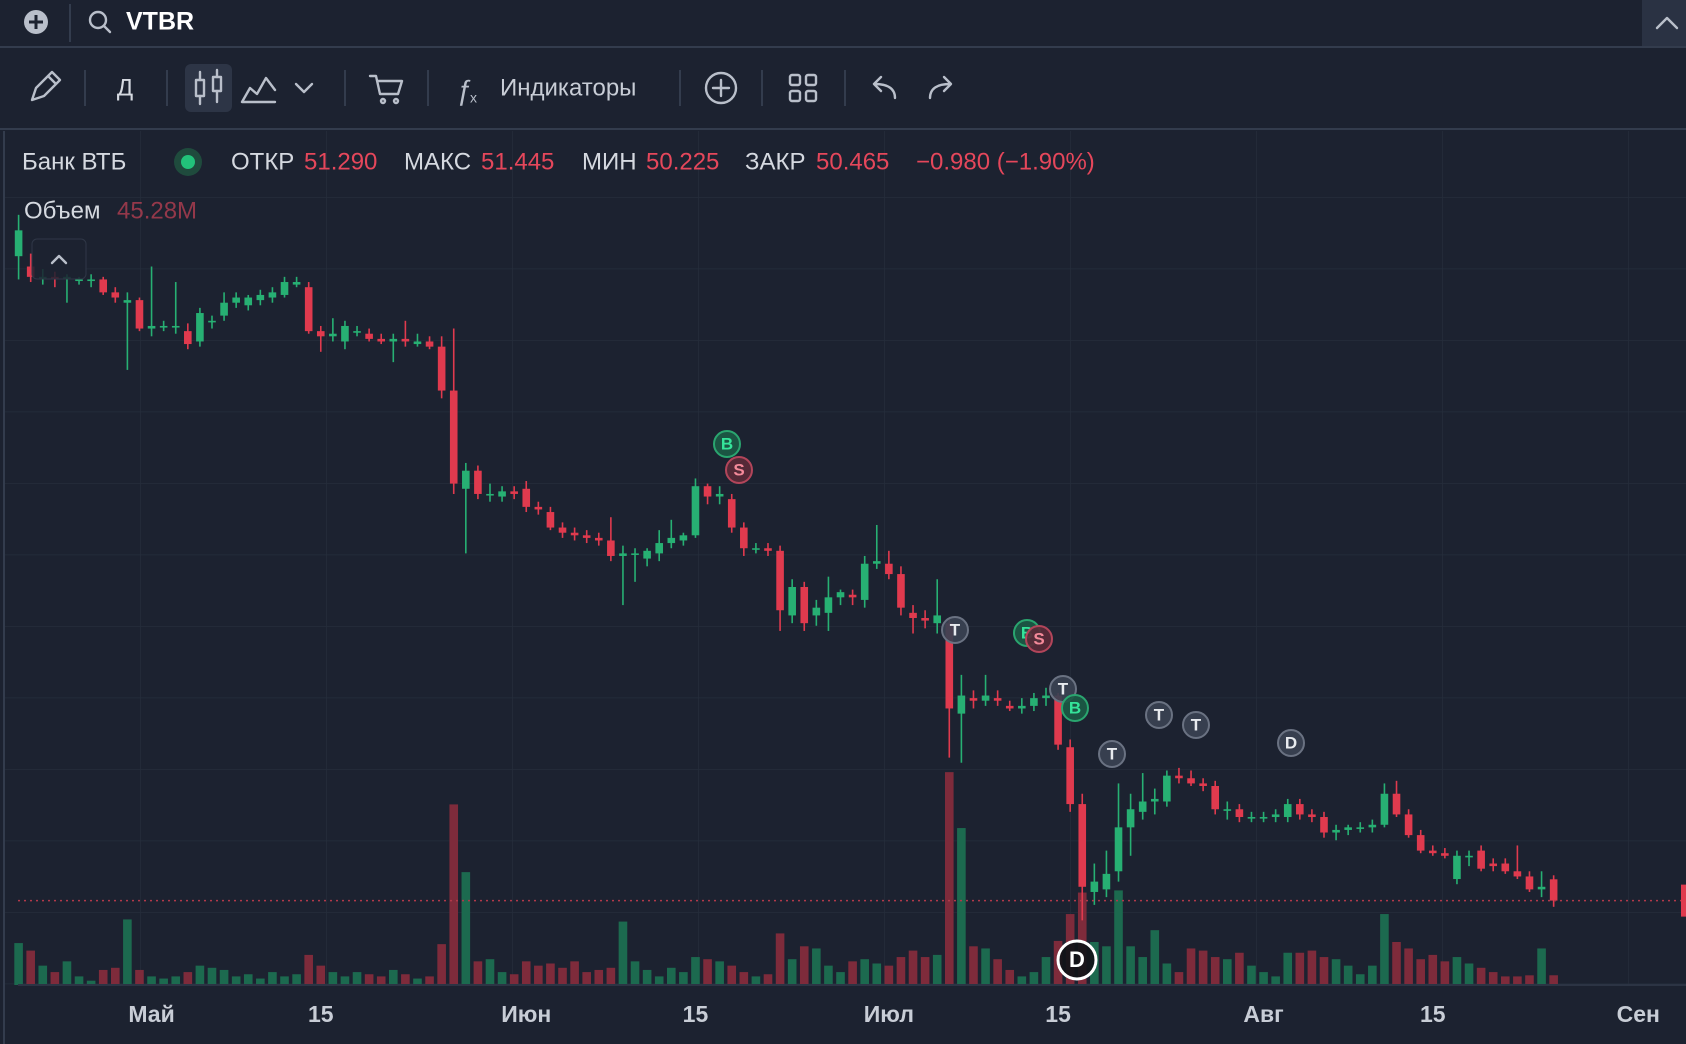 This screenshot has height=1044, width=1686. What do you see at coordinates (775, 161) in the screenshot?
I see `close-label: ЗАКР` at bounding box center [775, 161].